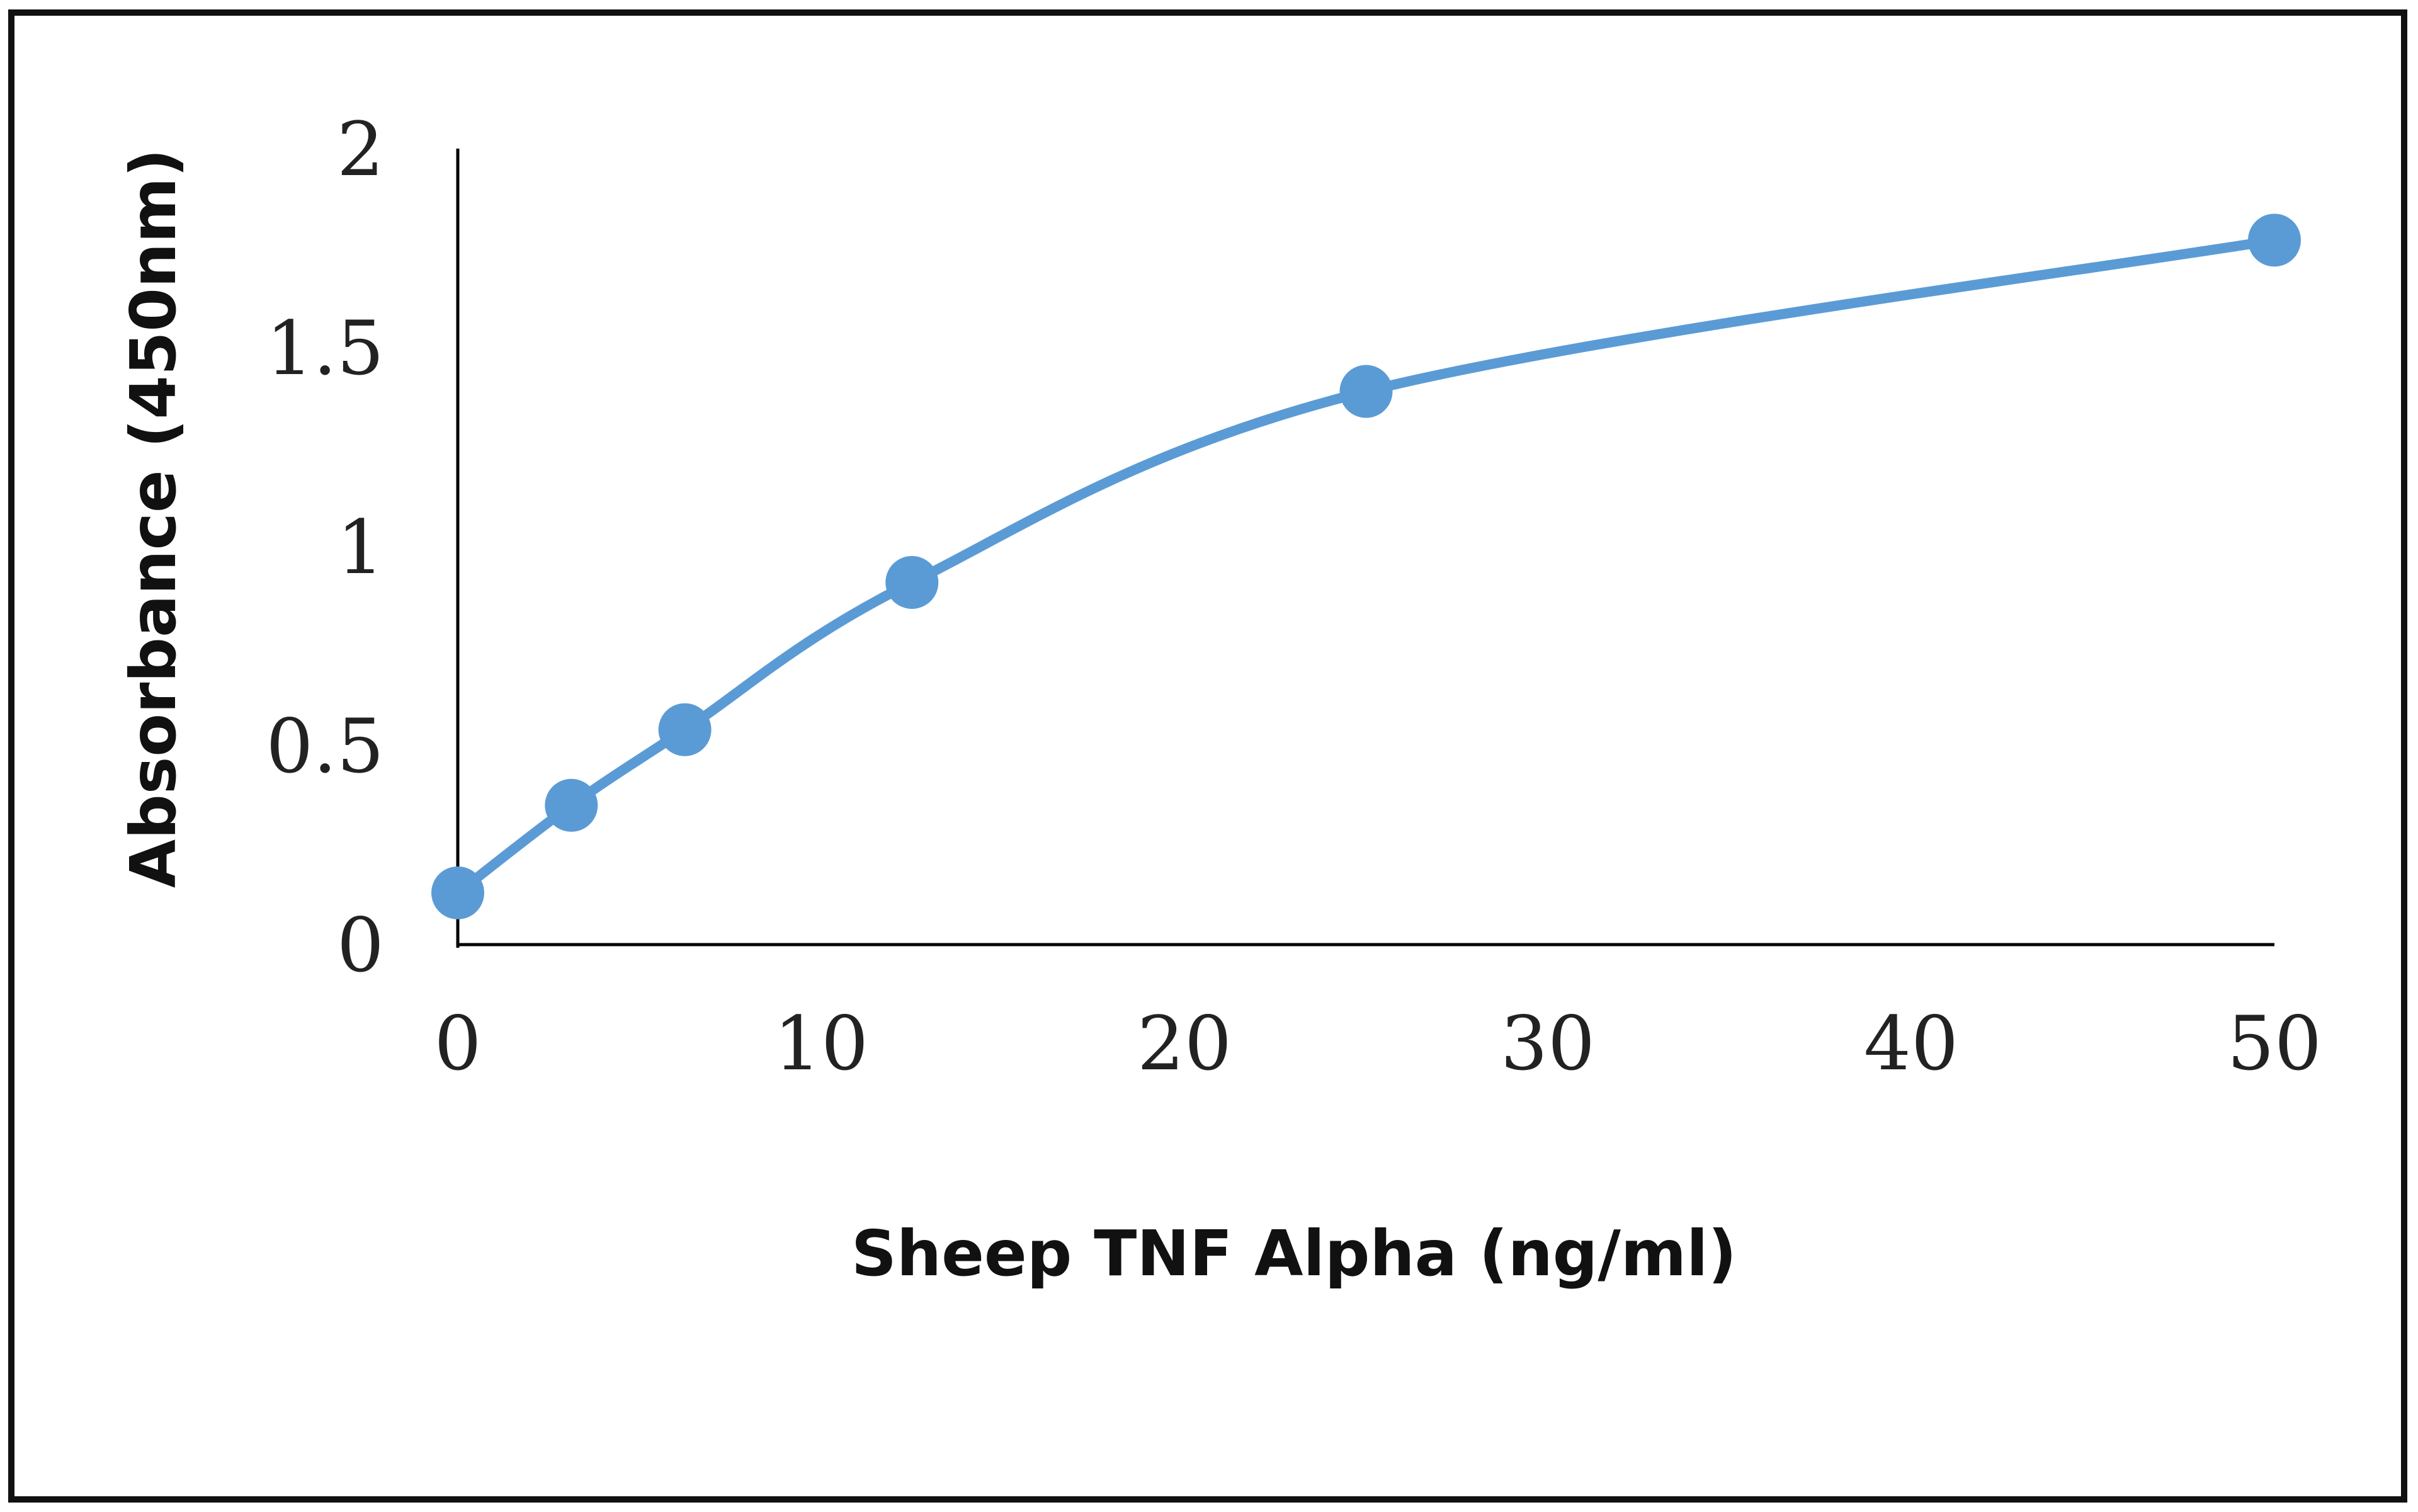 This screenshot has height=1512, width=2418. What do you see at coordinates (1548, 1044) in the screenshot?
I see `x-tick-label: 30` at bounding box center [1548, 1044].